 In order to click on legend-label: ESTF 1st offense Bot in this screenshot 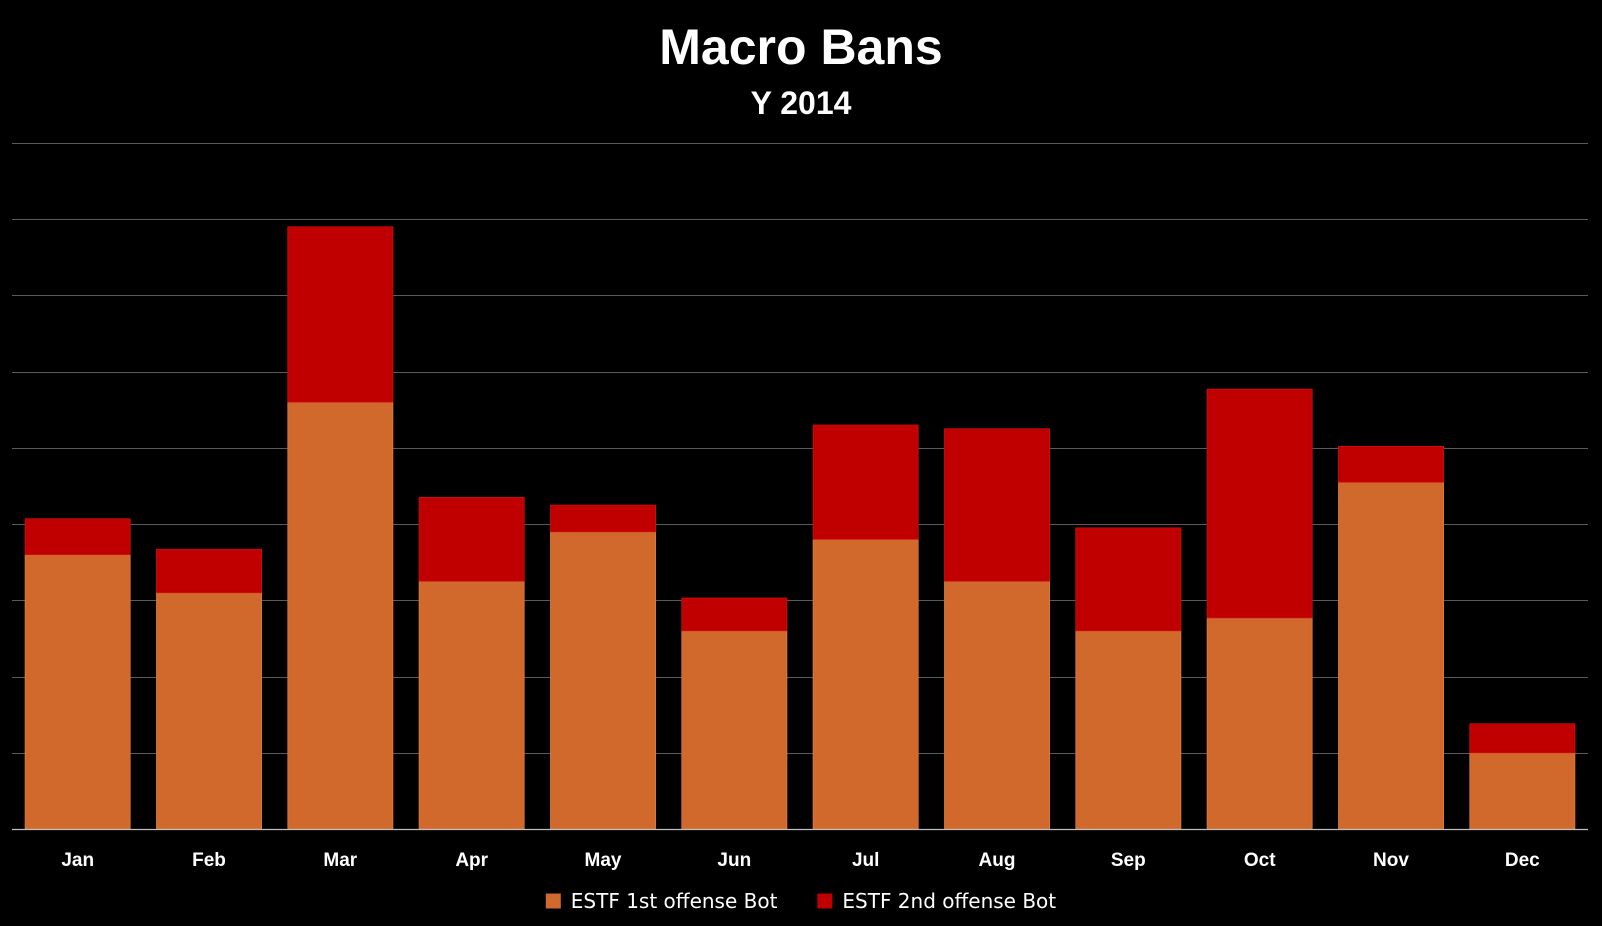, I will do `click(674, 901)`.